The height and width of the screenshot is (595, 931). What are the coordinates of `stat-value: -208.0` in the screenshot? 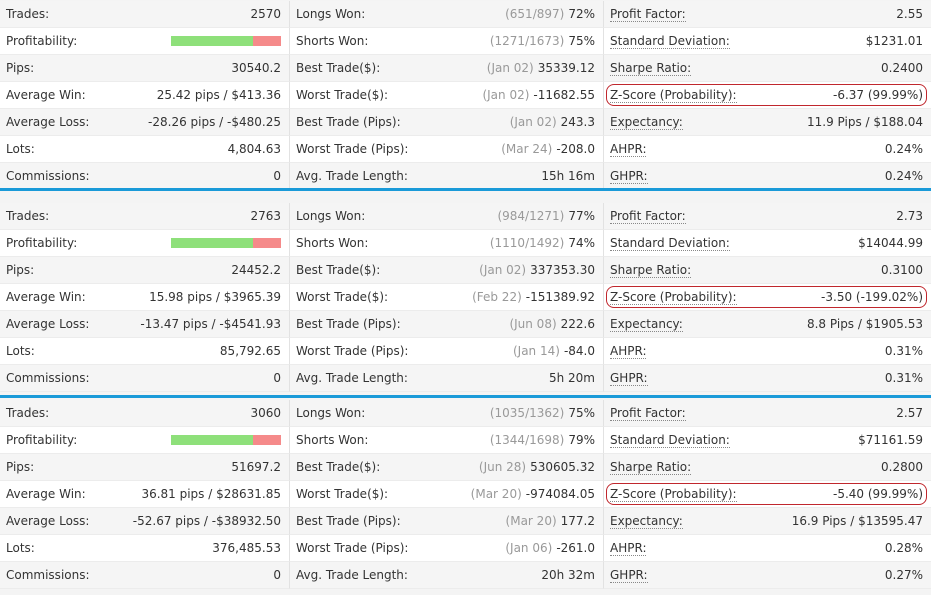 It's located at (575, 149).